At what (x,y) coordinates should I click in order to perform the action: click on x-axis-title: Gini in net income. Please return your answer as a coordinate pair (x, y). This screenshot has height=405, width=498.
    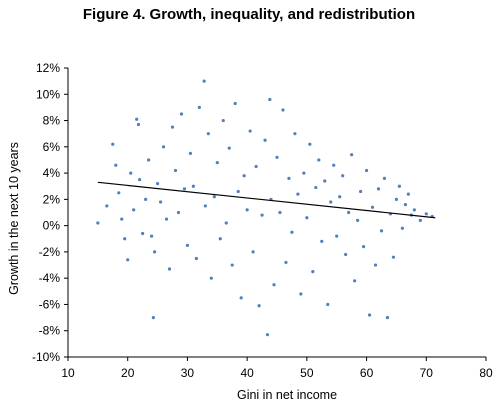
    Looking at the image, I should click on (287, 395).